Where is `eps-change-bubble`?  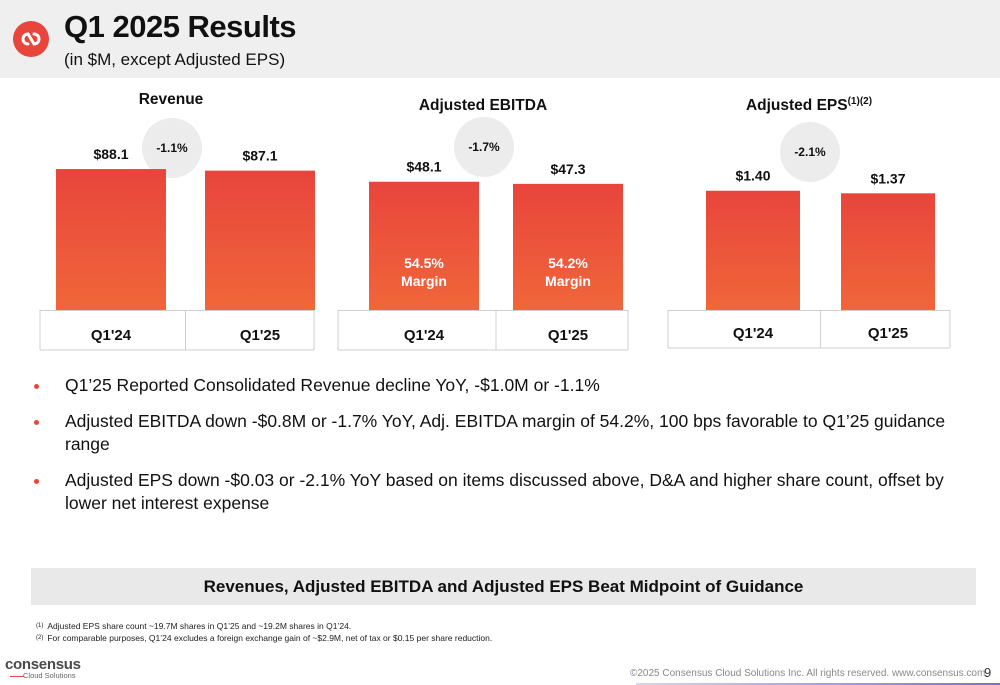
eps-change-bubble is located at coordinates (810, 152).